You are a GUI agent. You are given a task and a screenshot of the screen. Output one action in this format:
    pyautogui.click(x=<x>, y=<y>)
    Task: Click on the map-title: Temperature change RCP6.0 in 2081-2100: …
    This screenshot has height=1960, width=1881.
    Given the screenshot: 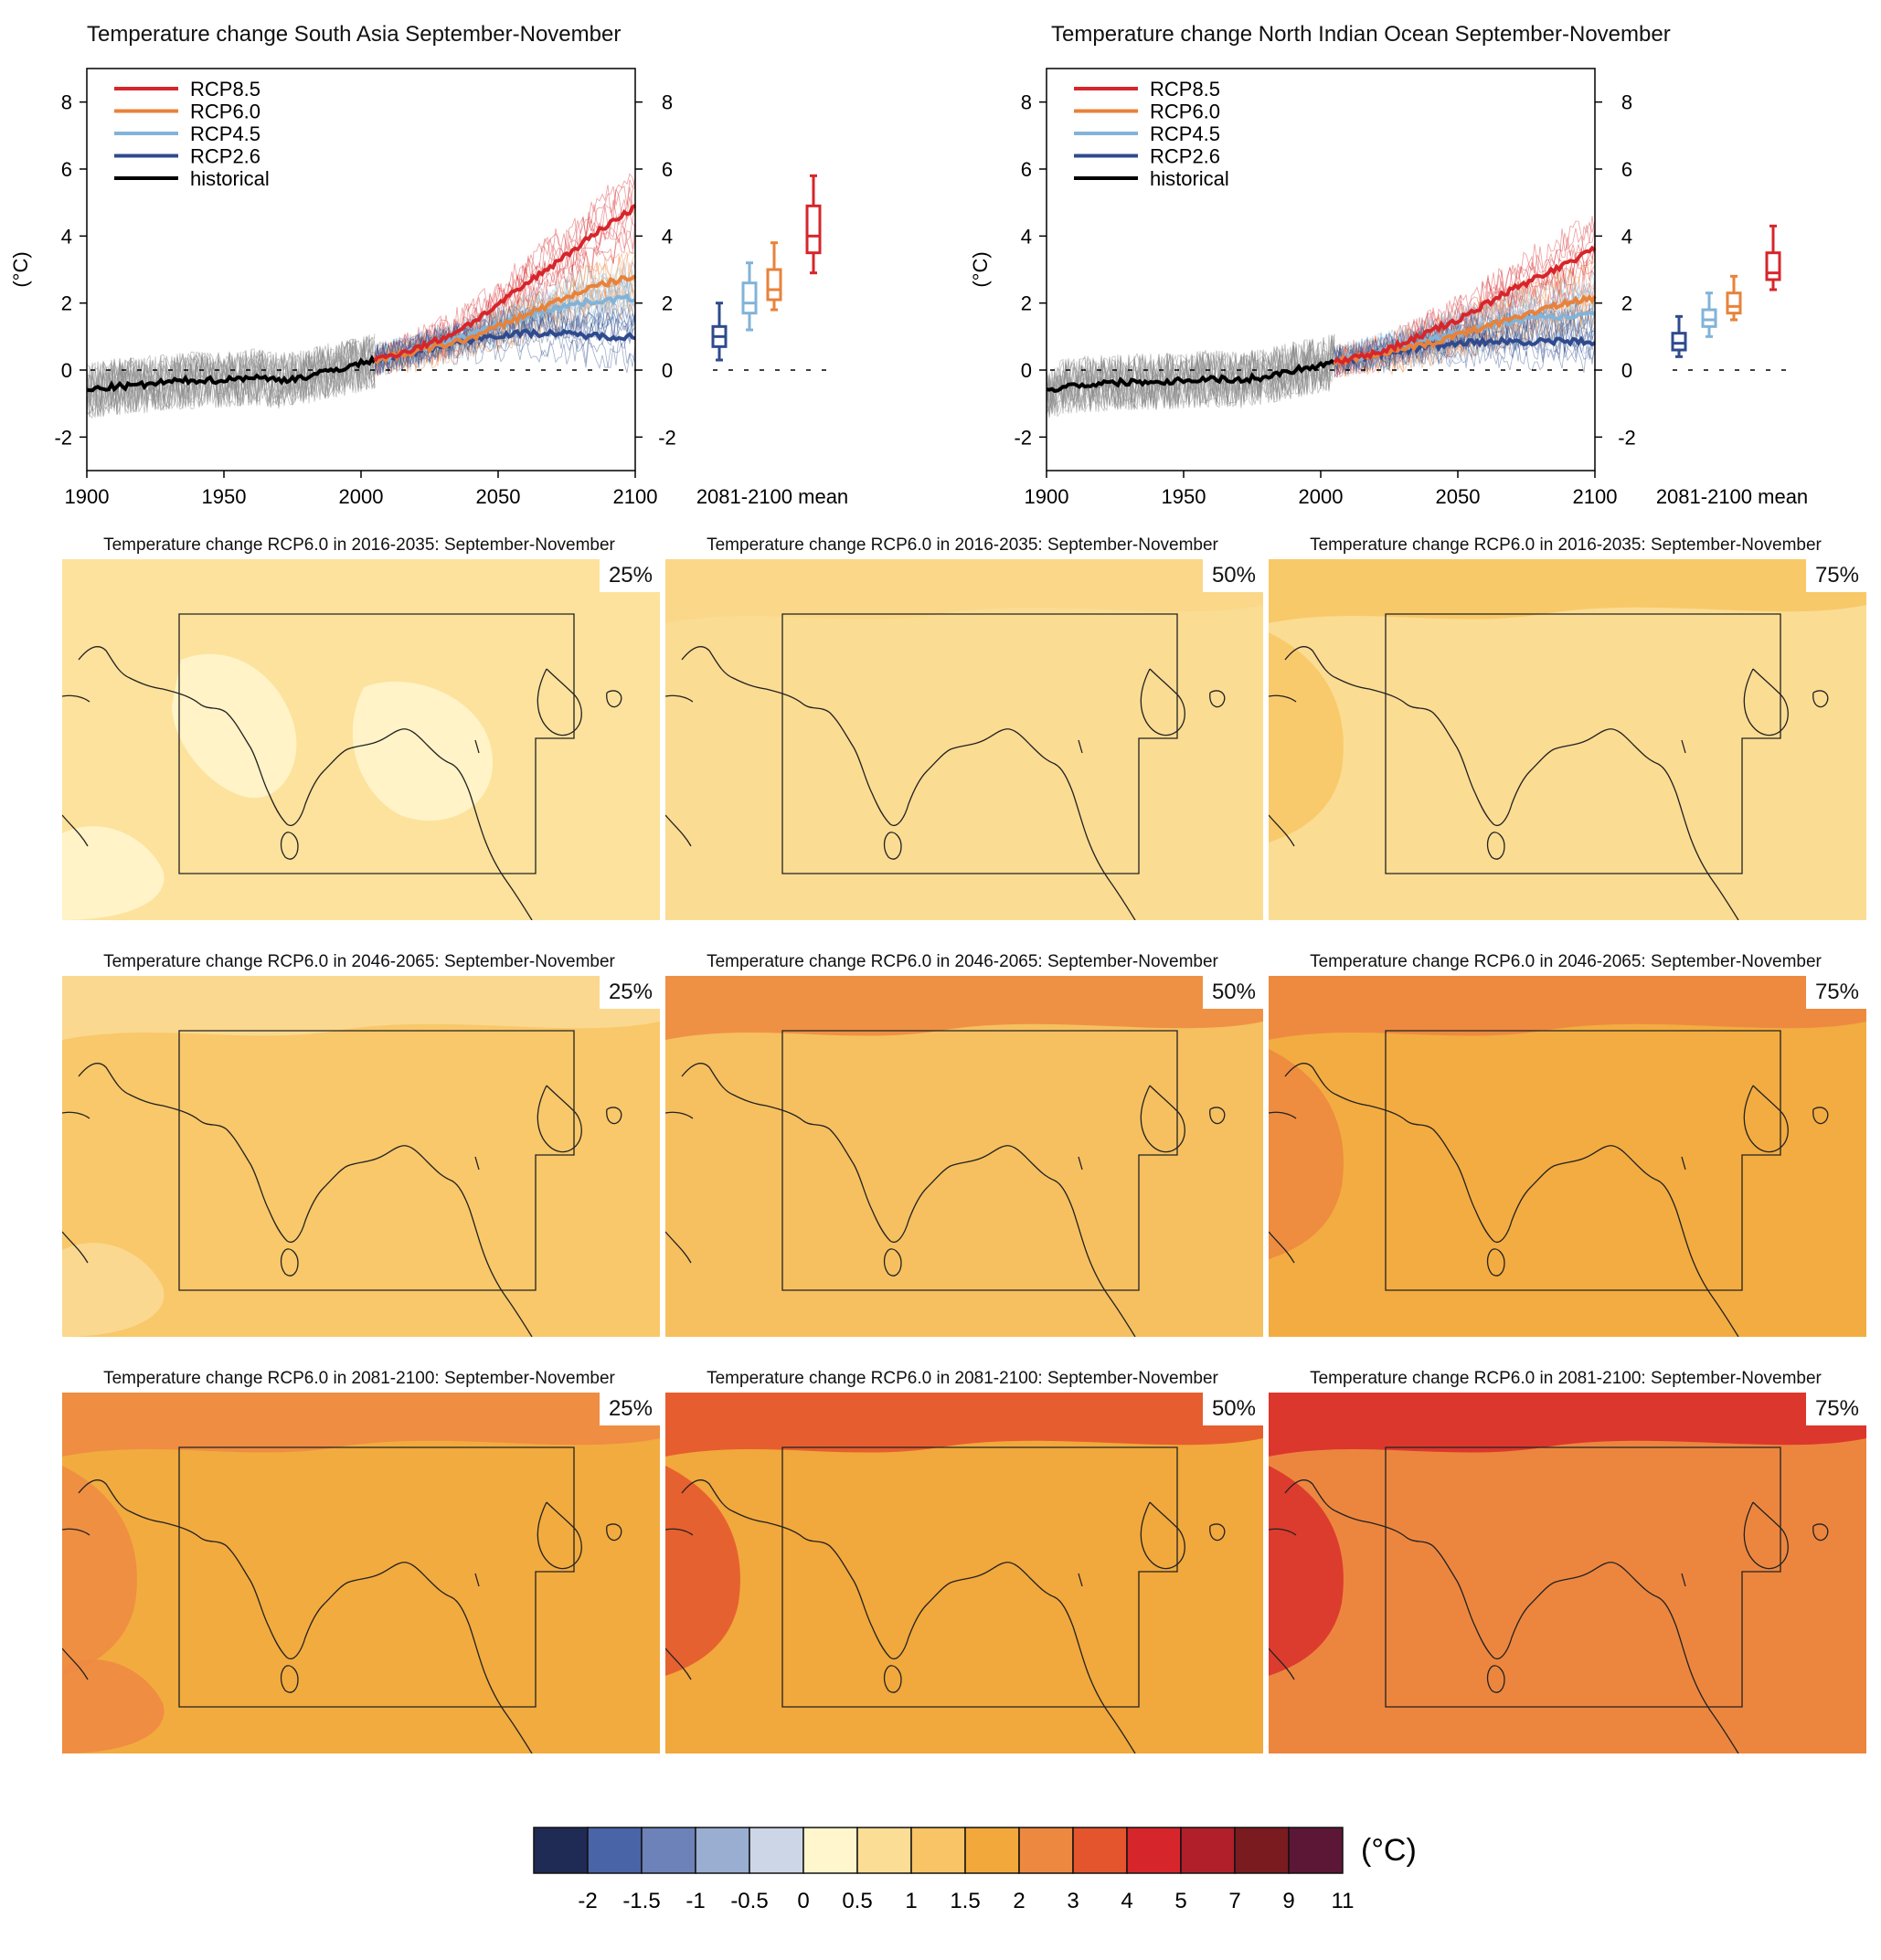 What is the action you would take?
    pyautogui.click(x=1566, y=1379)
    